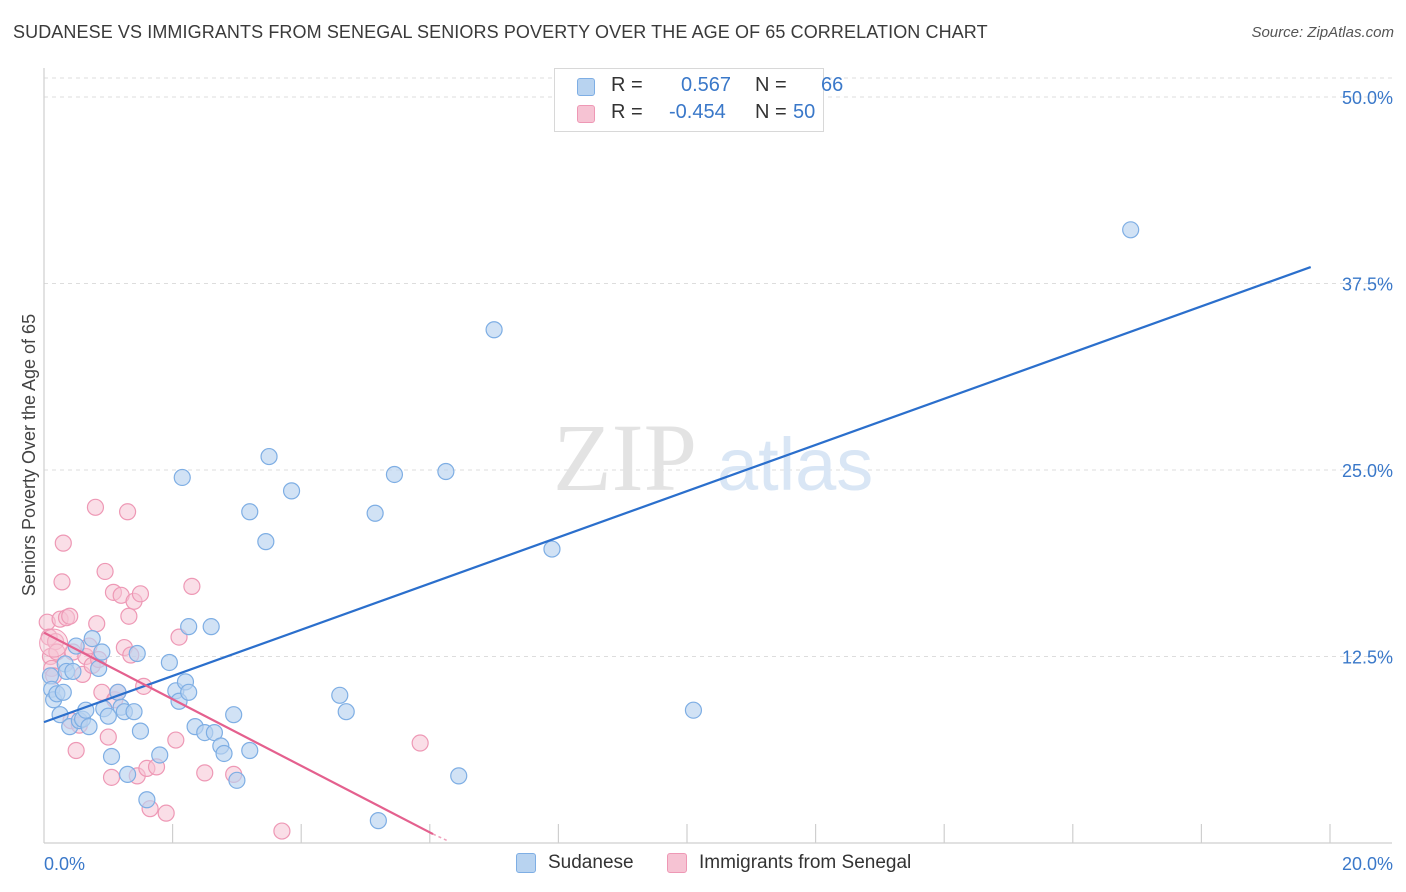  I want to click on watermark-atlas: atlas, so click(795, 464).